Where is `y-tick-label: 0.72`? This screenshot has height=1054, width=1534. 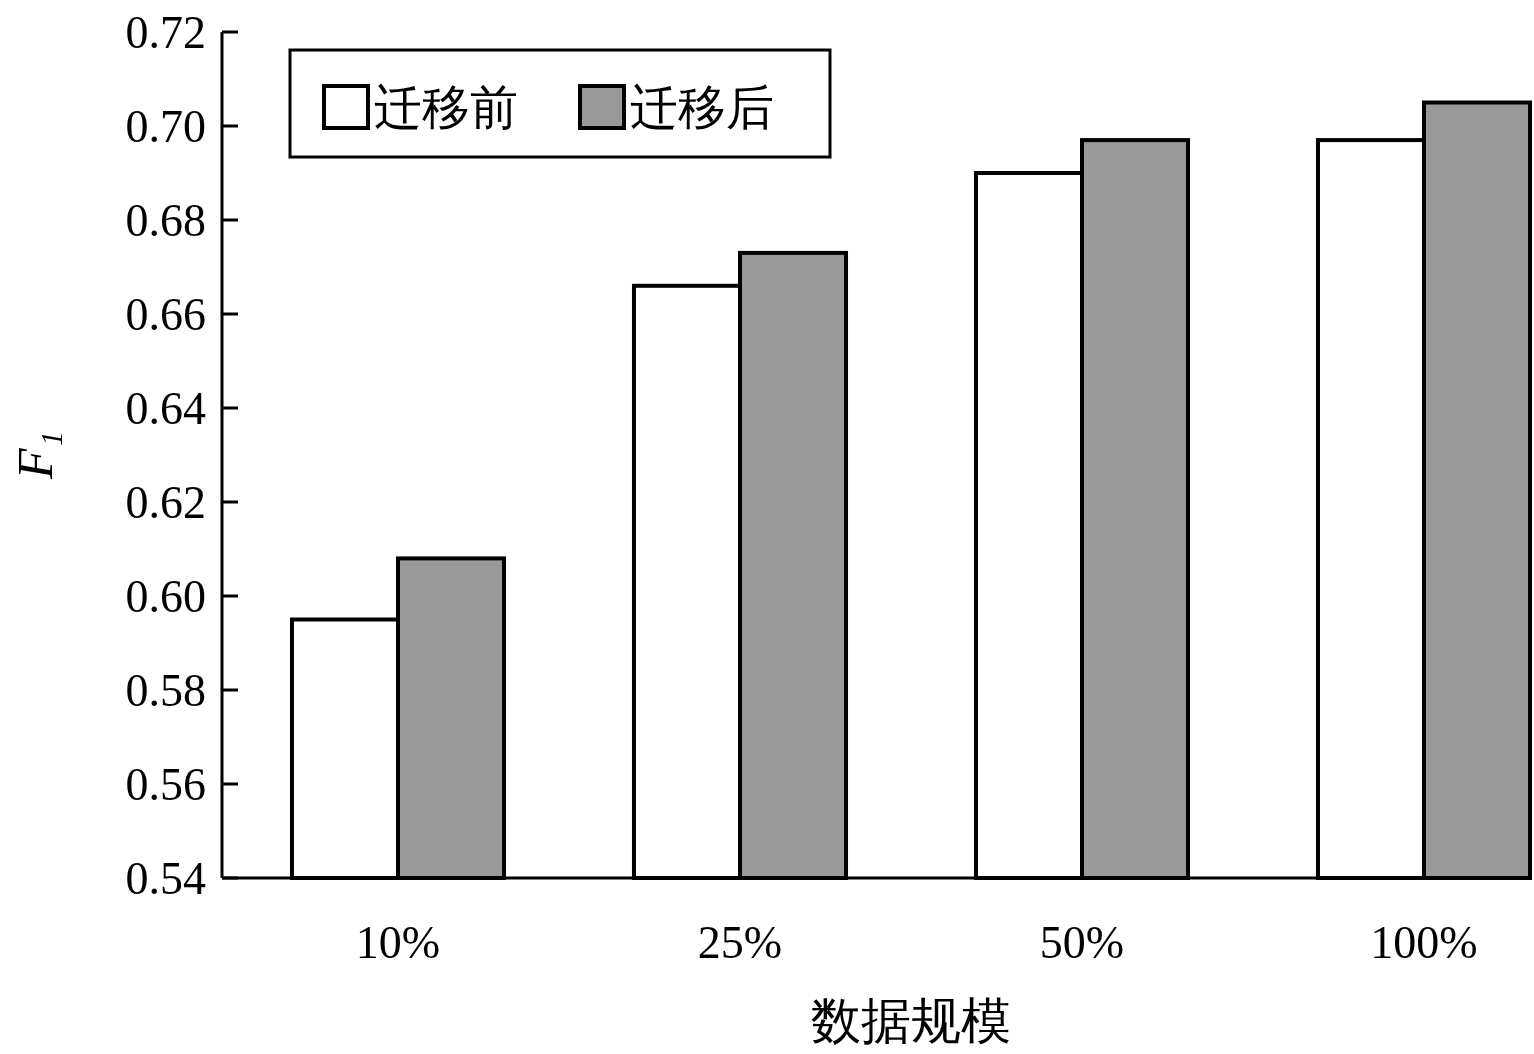 y-tick-label: 0.72 is located at coordinates (165, 33).